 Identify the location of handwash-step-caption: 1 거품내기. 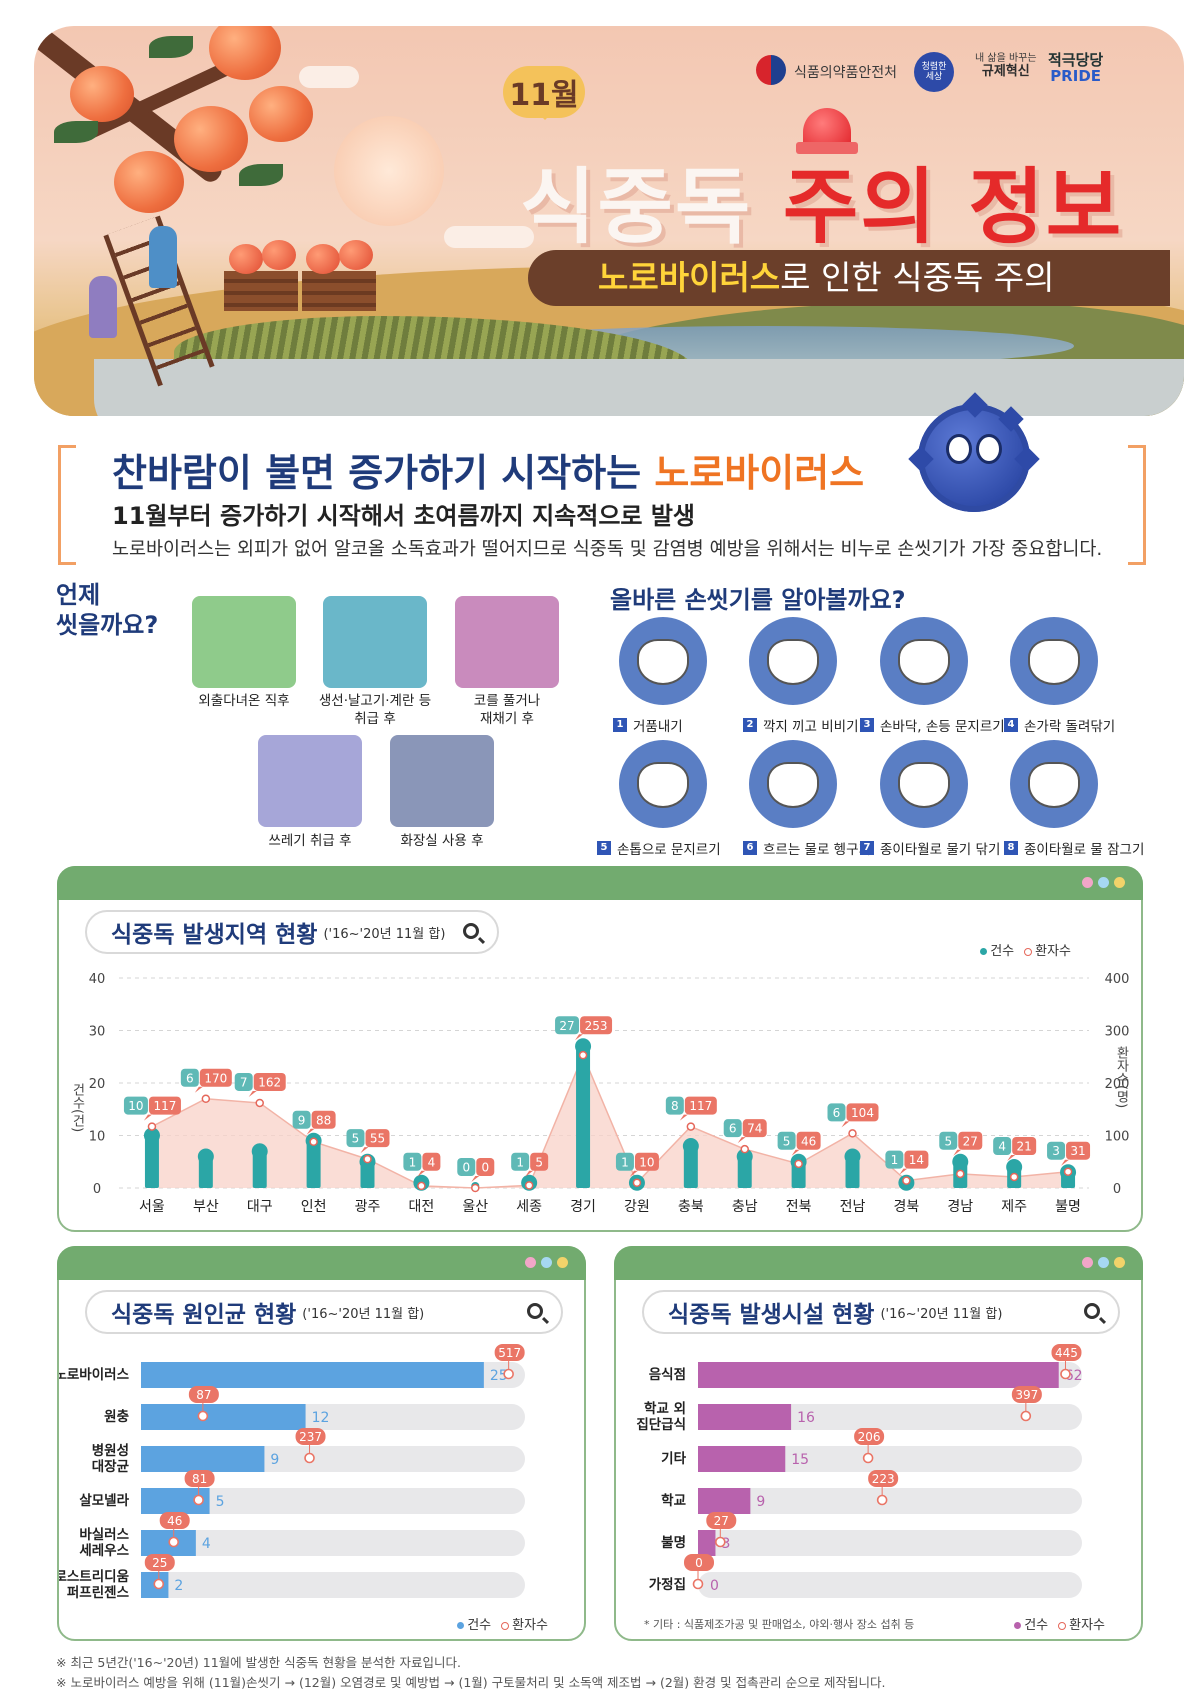
(648, 725).